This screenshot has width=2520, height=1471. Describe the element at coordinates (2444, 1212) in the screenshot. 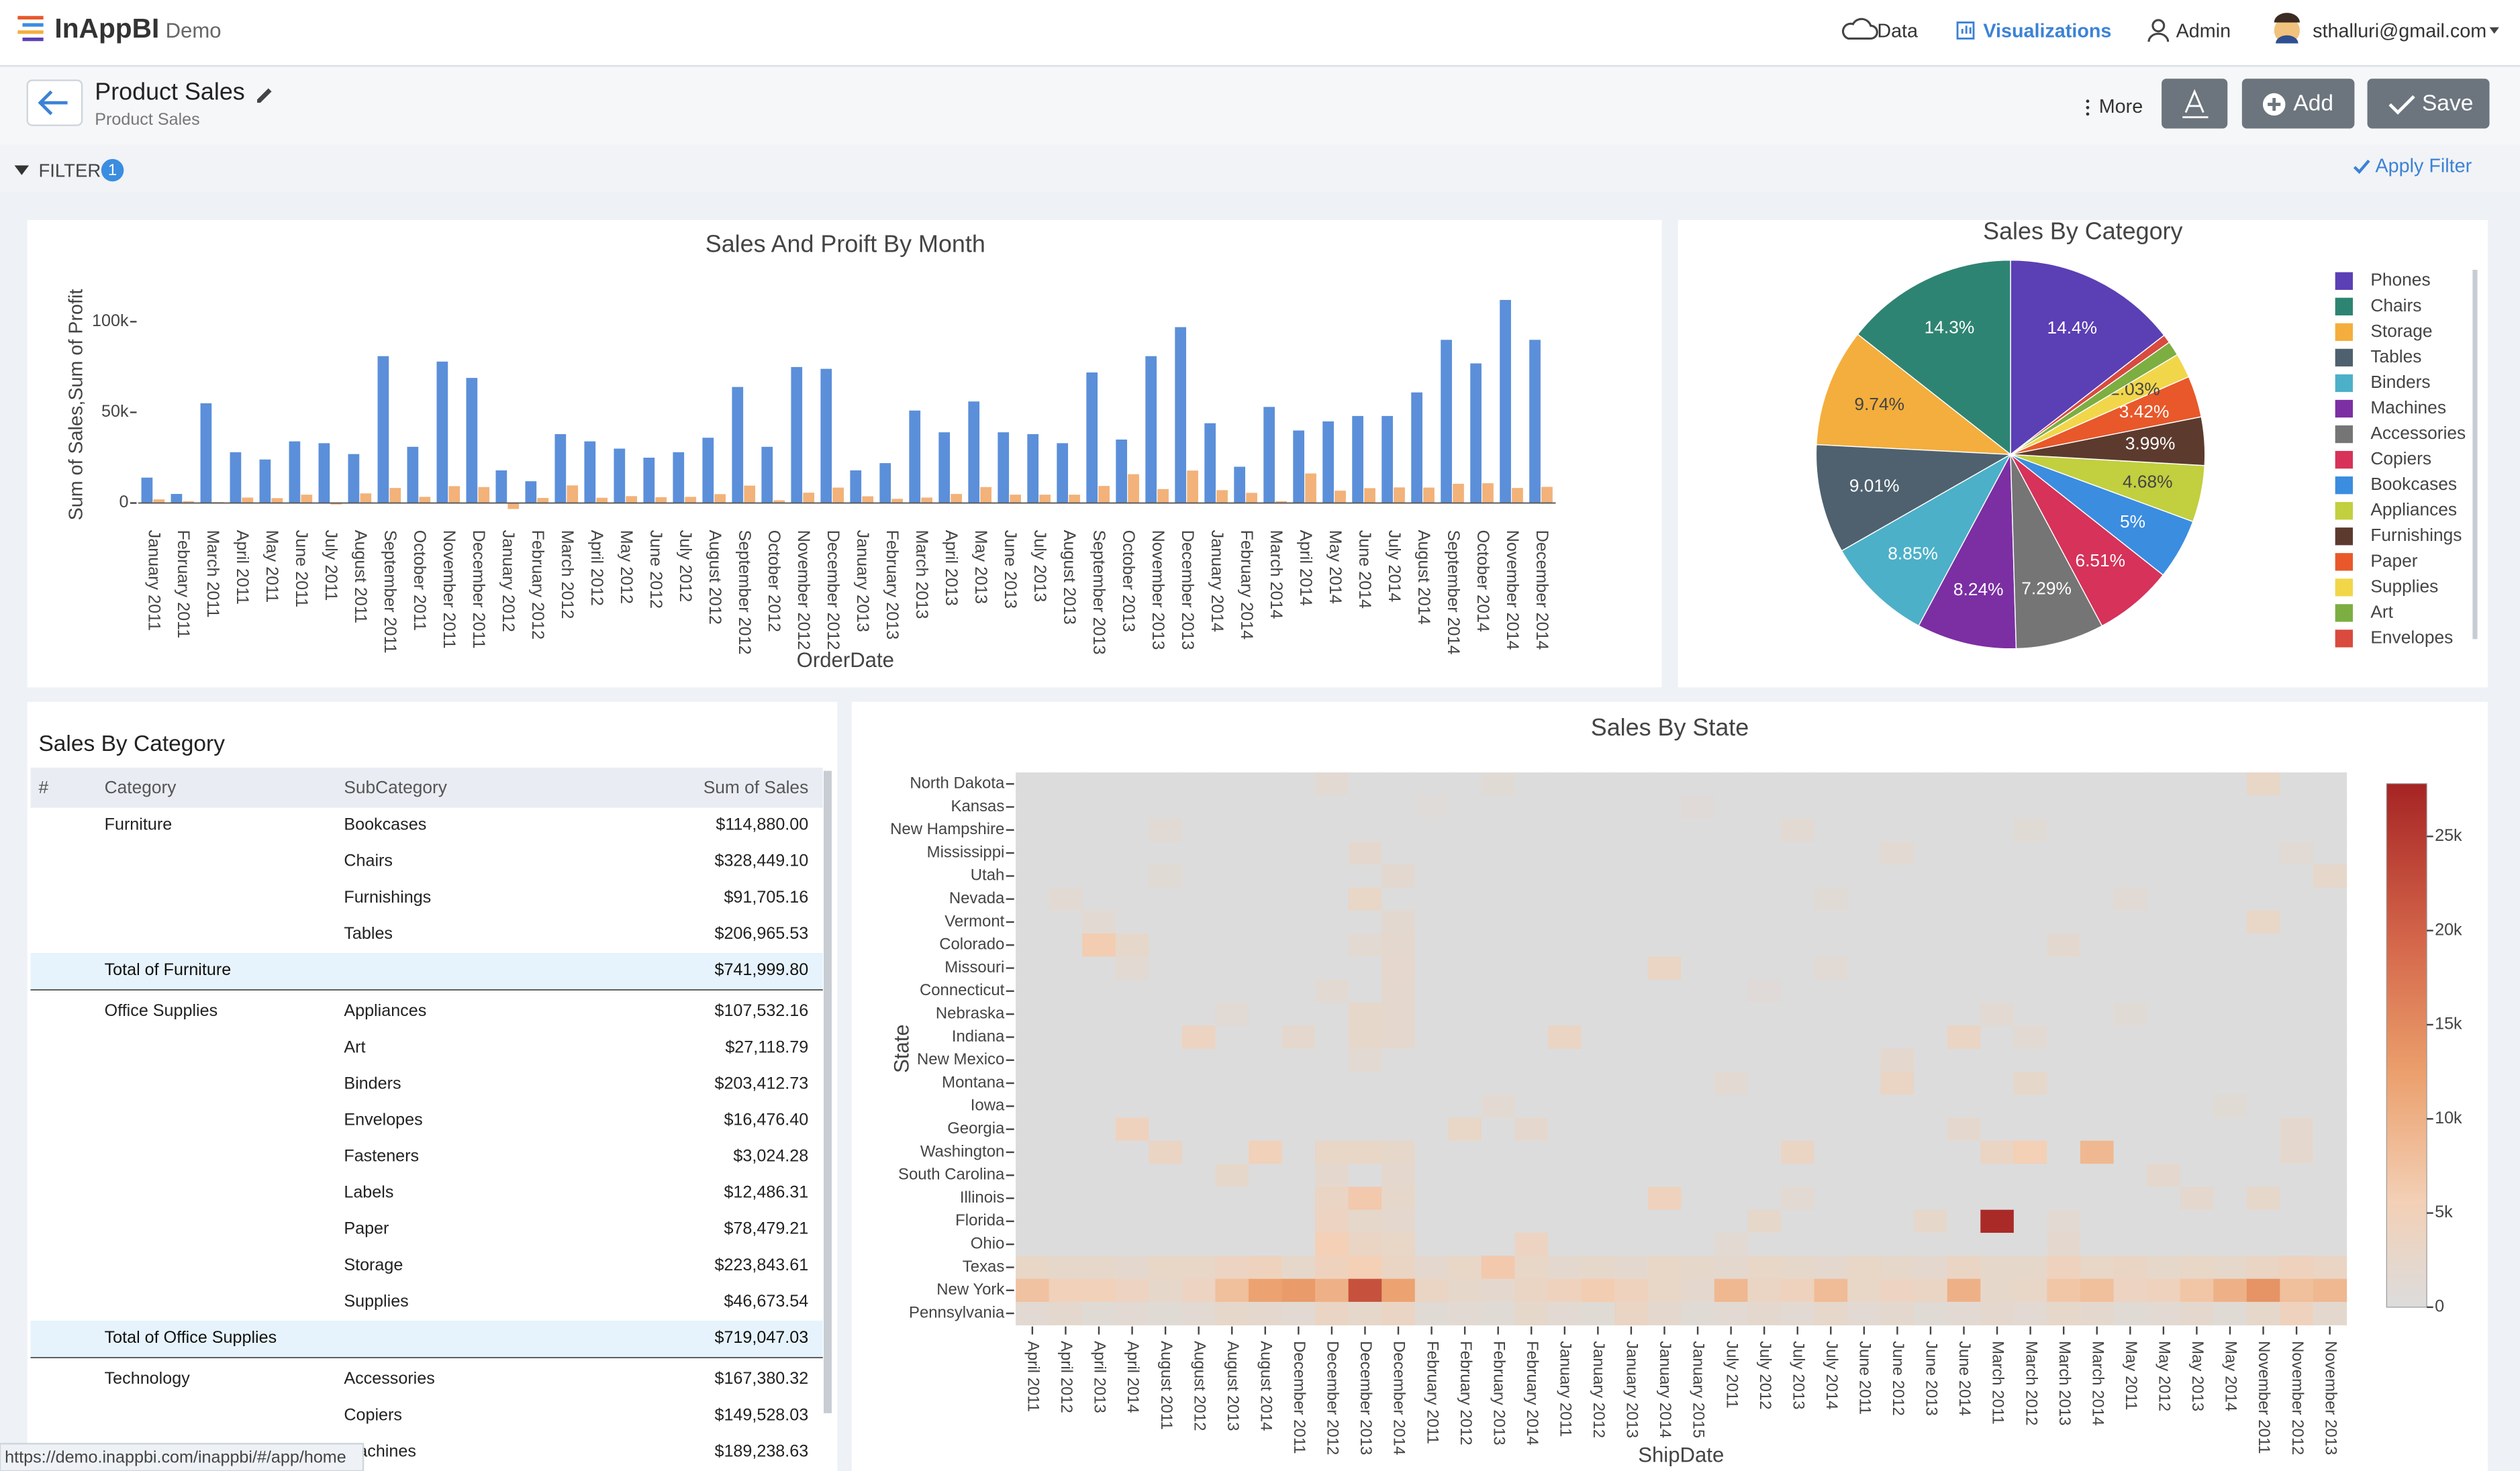

I see `colorbar-tick-label: 5k` at that location.